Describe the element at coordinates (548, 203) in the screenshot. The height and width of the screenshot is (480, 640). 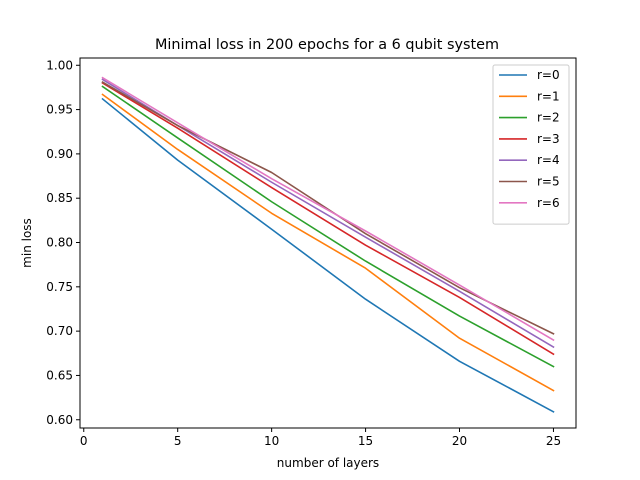
I see `legend-label: r=6` at that location.